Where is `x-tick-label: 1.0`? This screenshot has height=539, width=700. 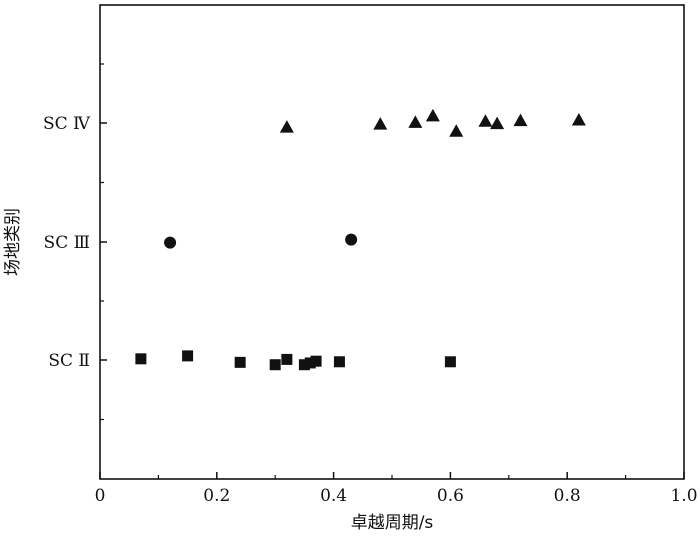
x-tick-label: 1.0 is located at coordinates (683, 496).